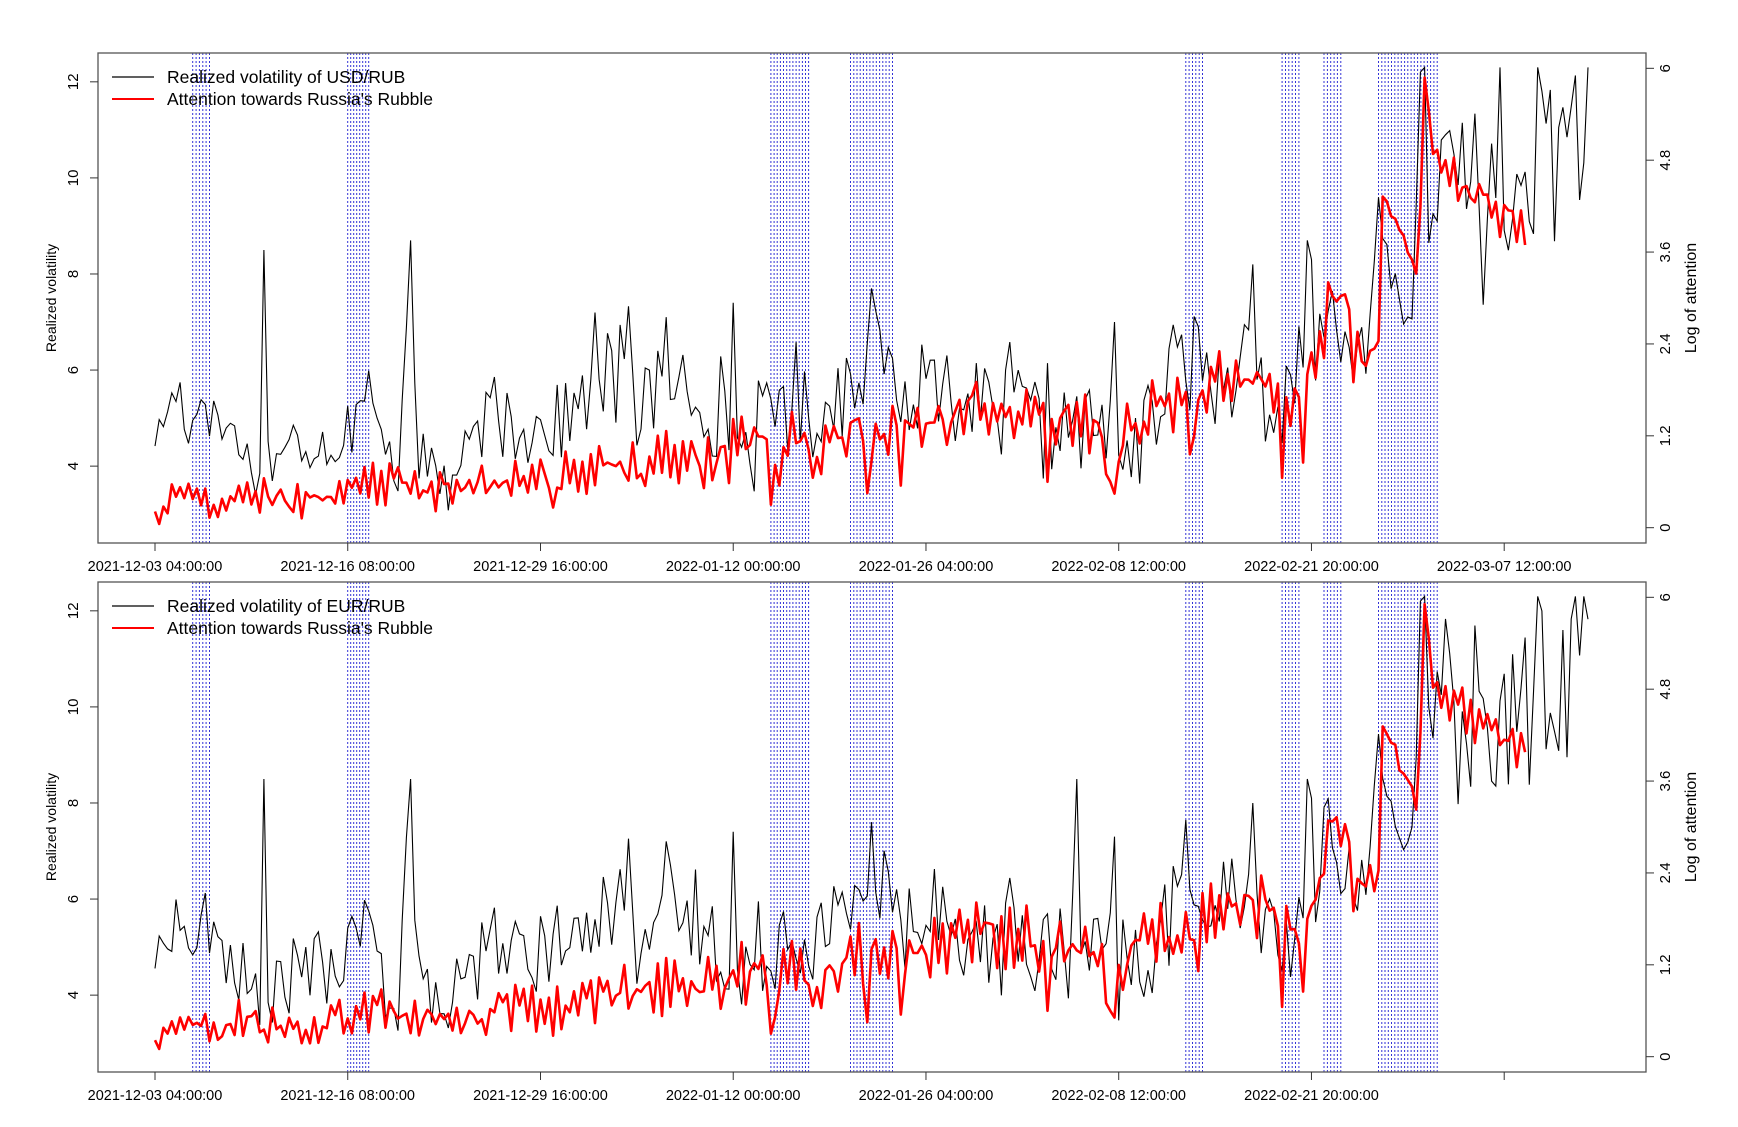  I want to click on legend-label-volatility: Realized volatility of USD/RUB, so click(286, 77).